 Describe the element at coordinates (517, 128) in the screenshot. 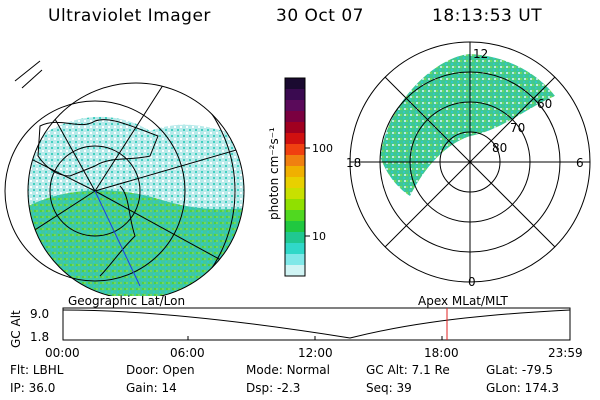

I see `mlat-label-70: 70` at that location.